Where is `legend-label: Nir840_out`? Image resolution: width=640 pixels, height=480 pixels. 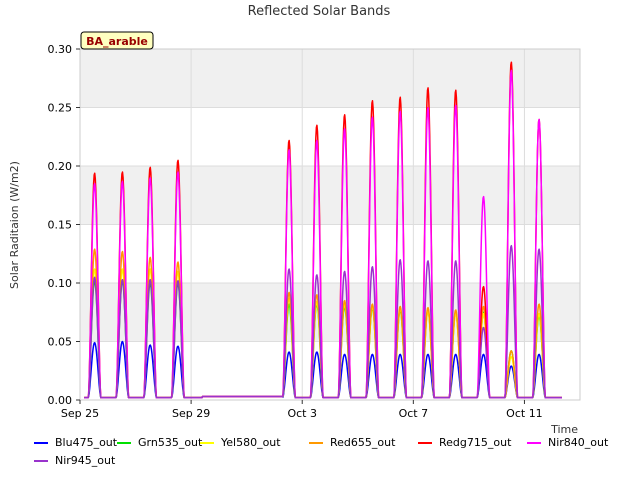
legend-label: Nir840_out is located at coordinates (578, 442).